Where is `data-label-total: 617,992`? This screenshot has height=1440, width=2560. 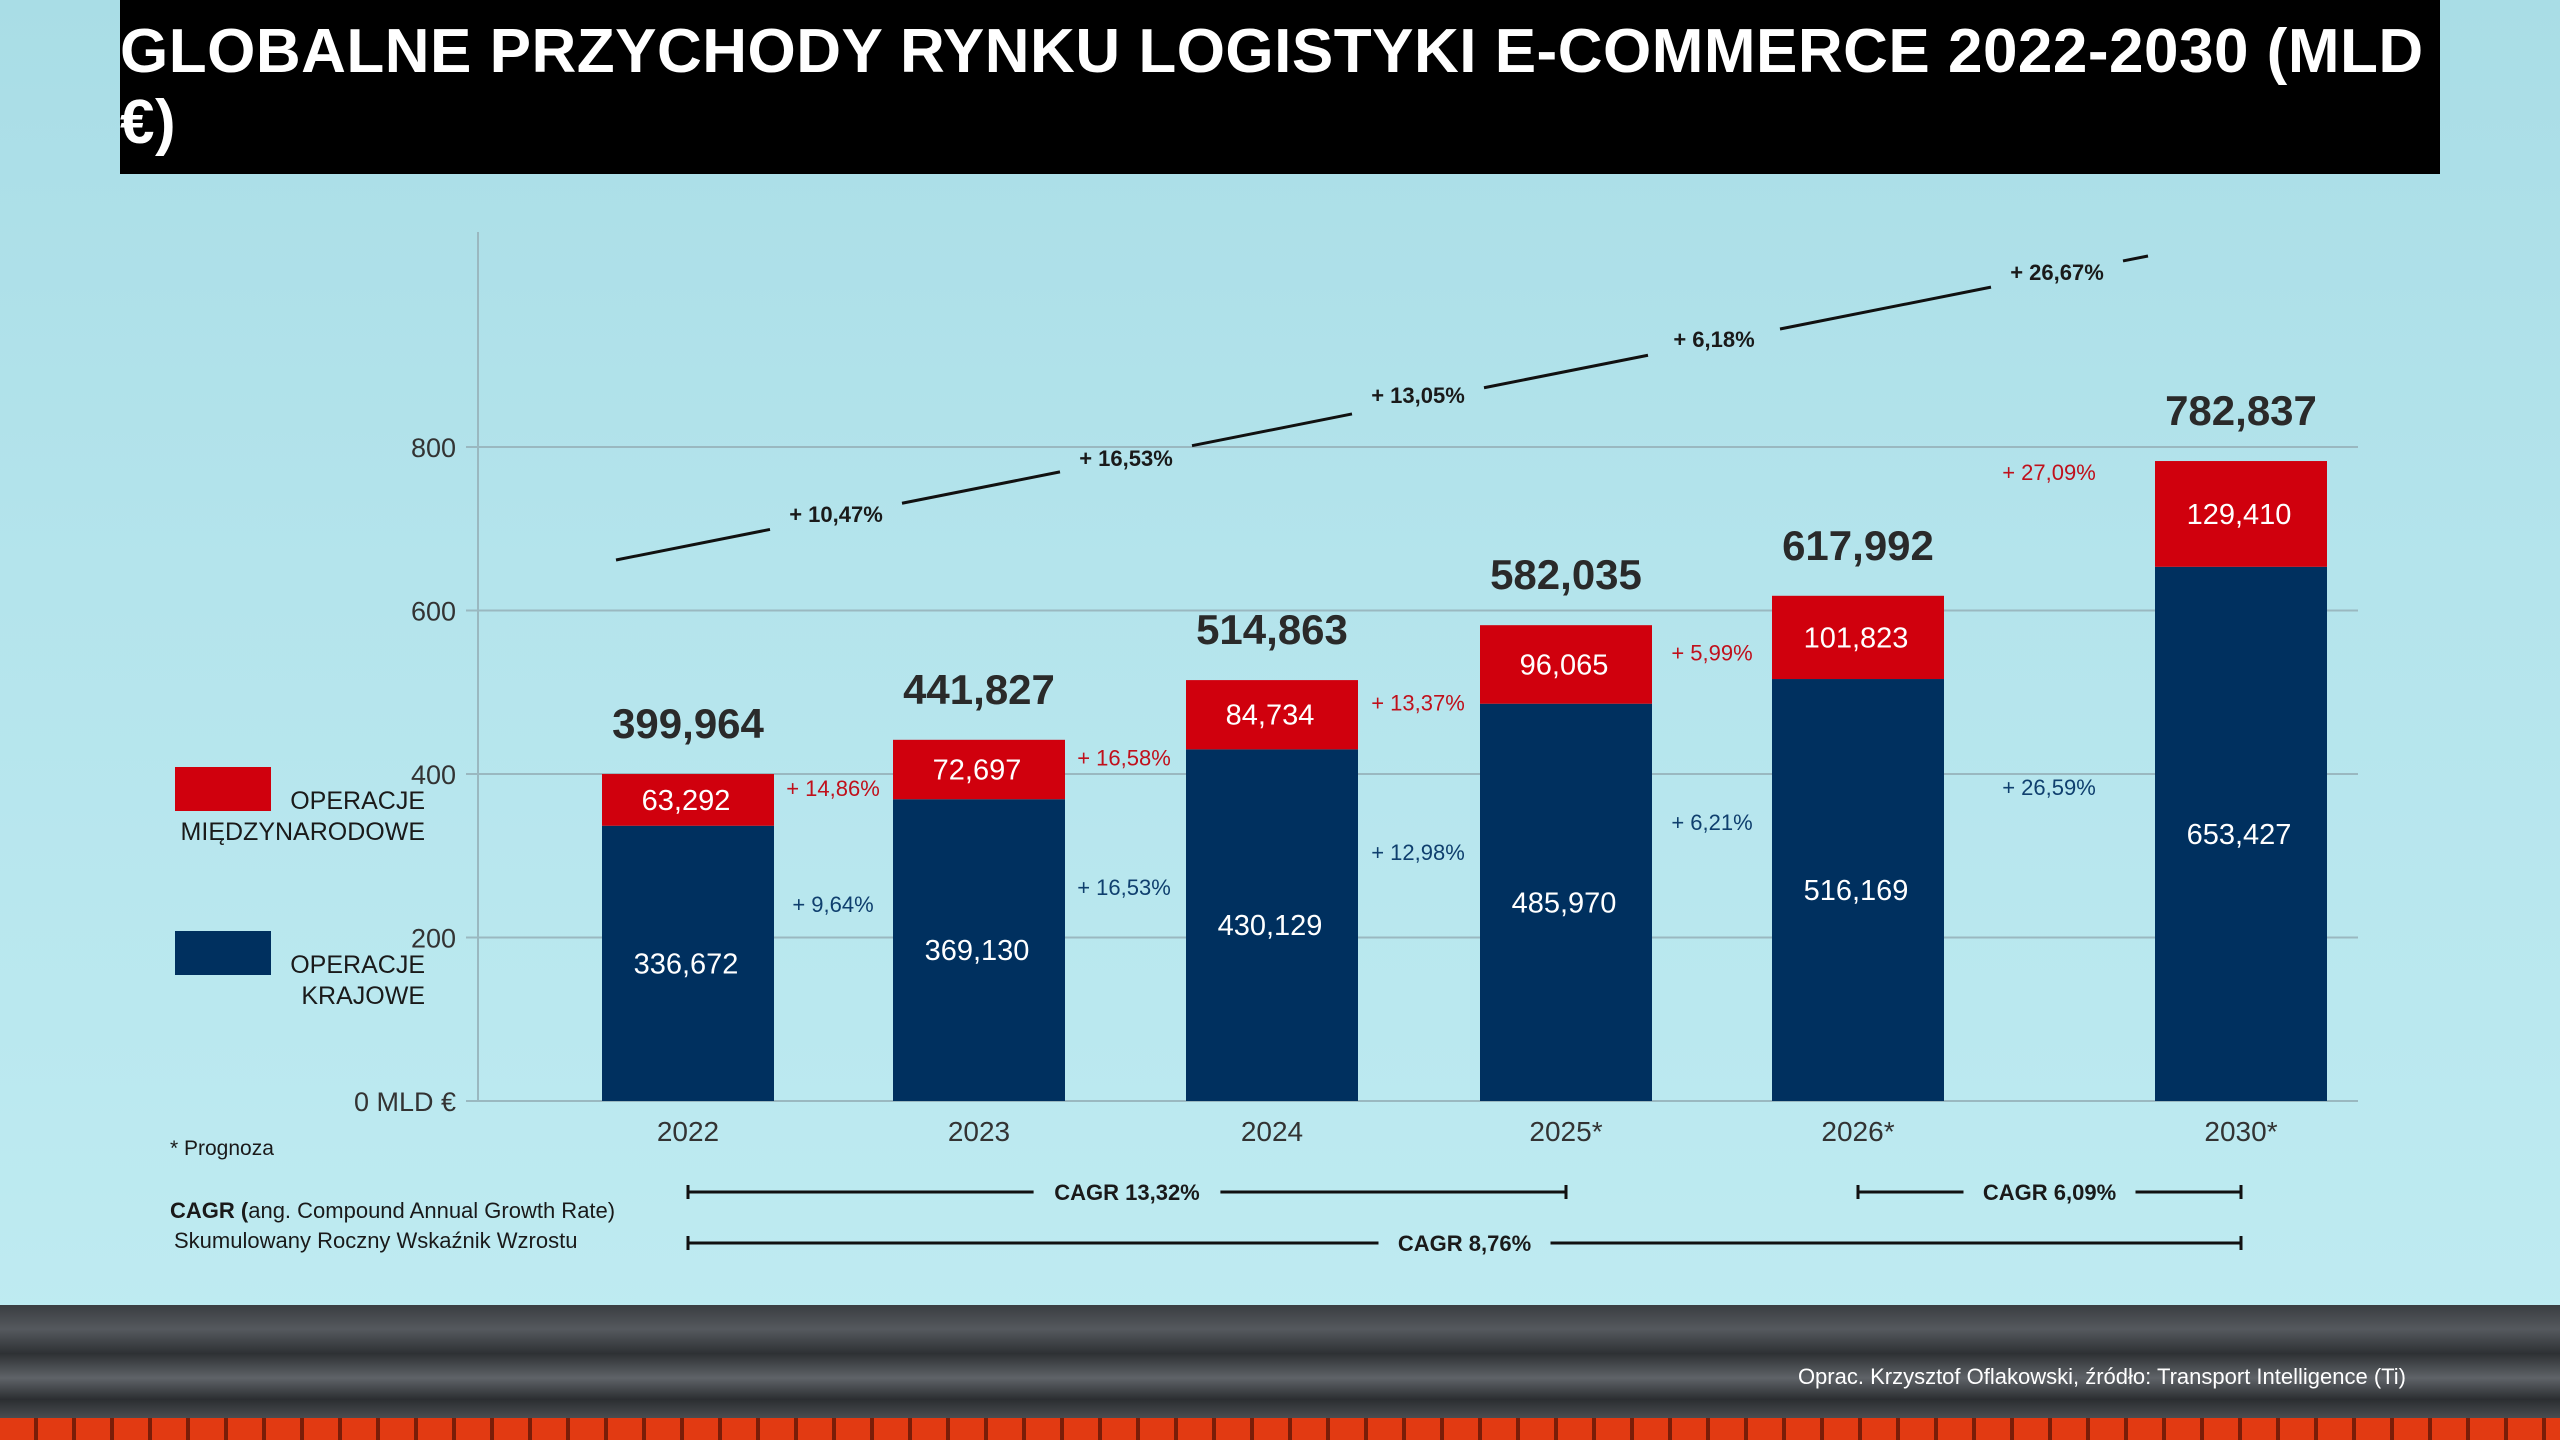
data-label-total: 617,992 is located at coordinates (1858, 545).